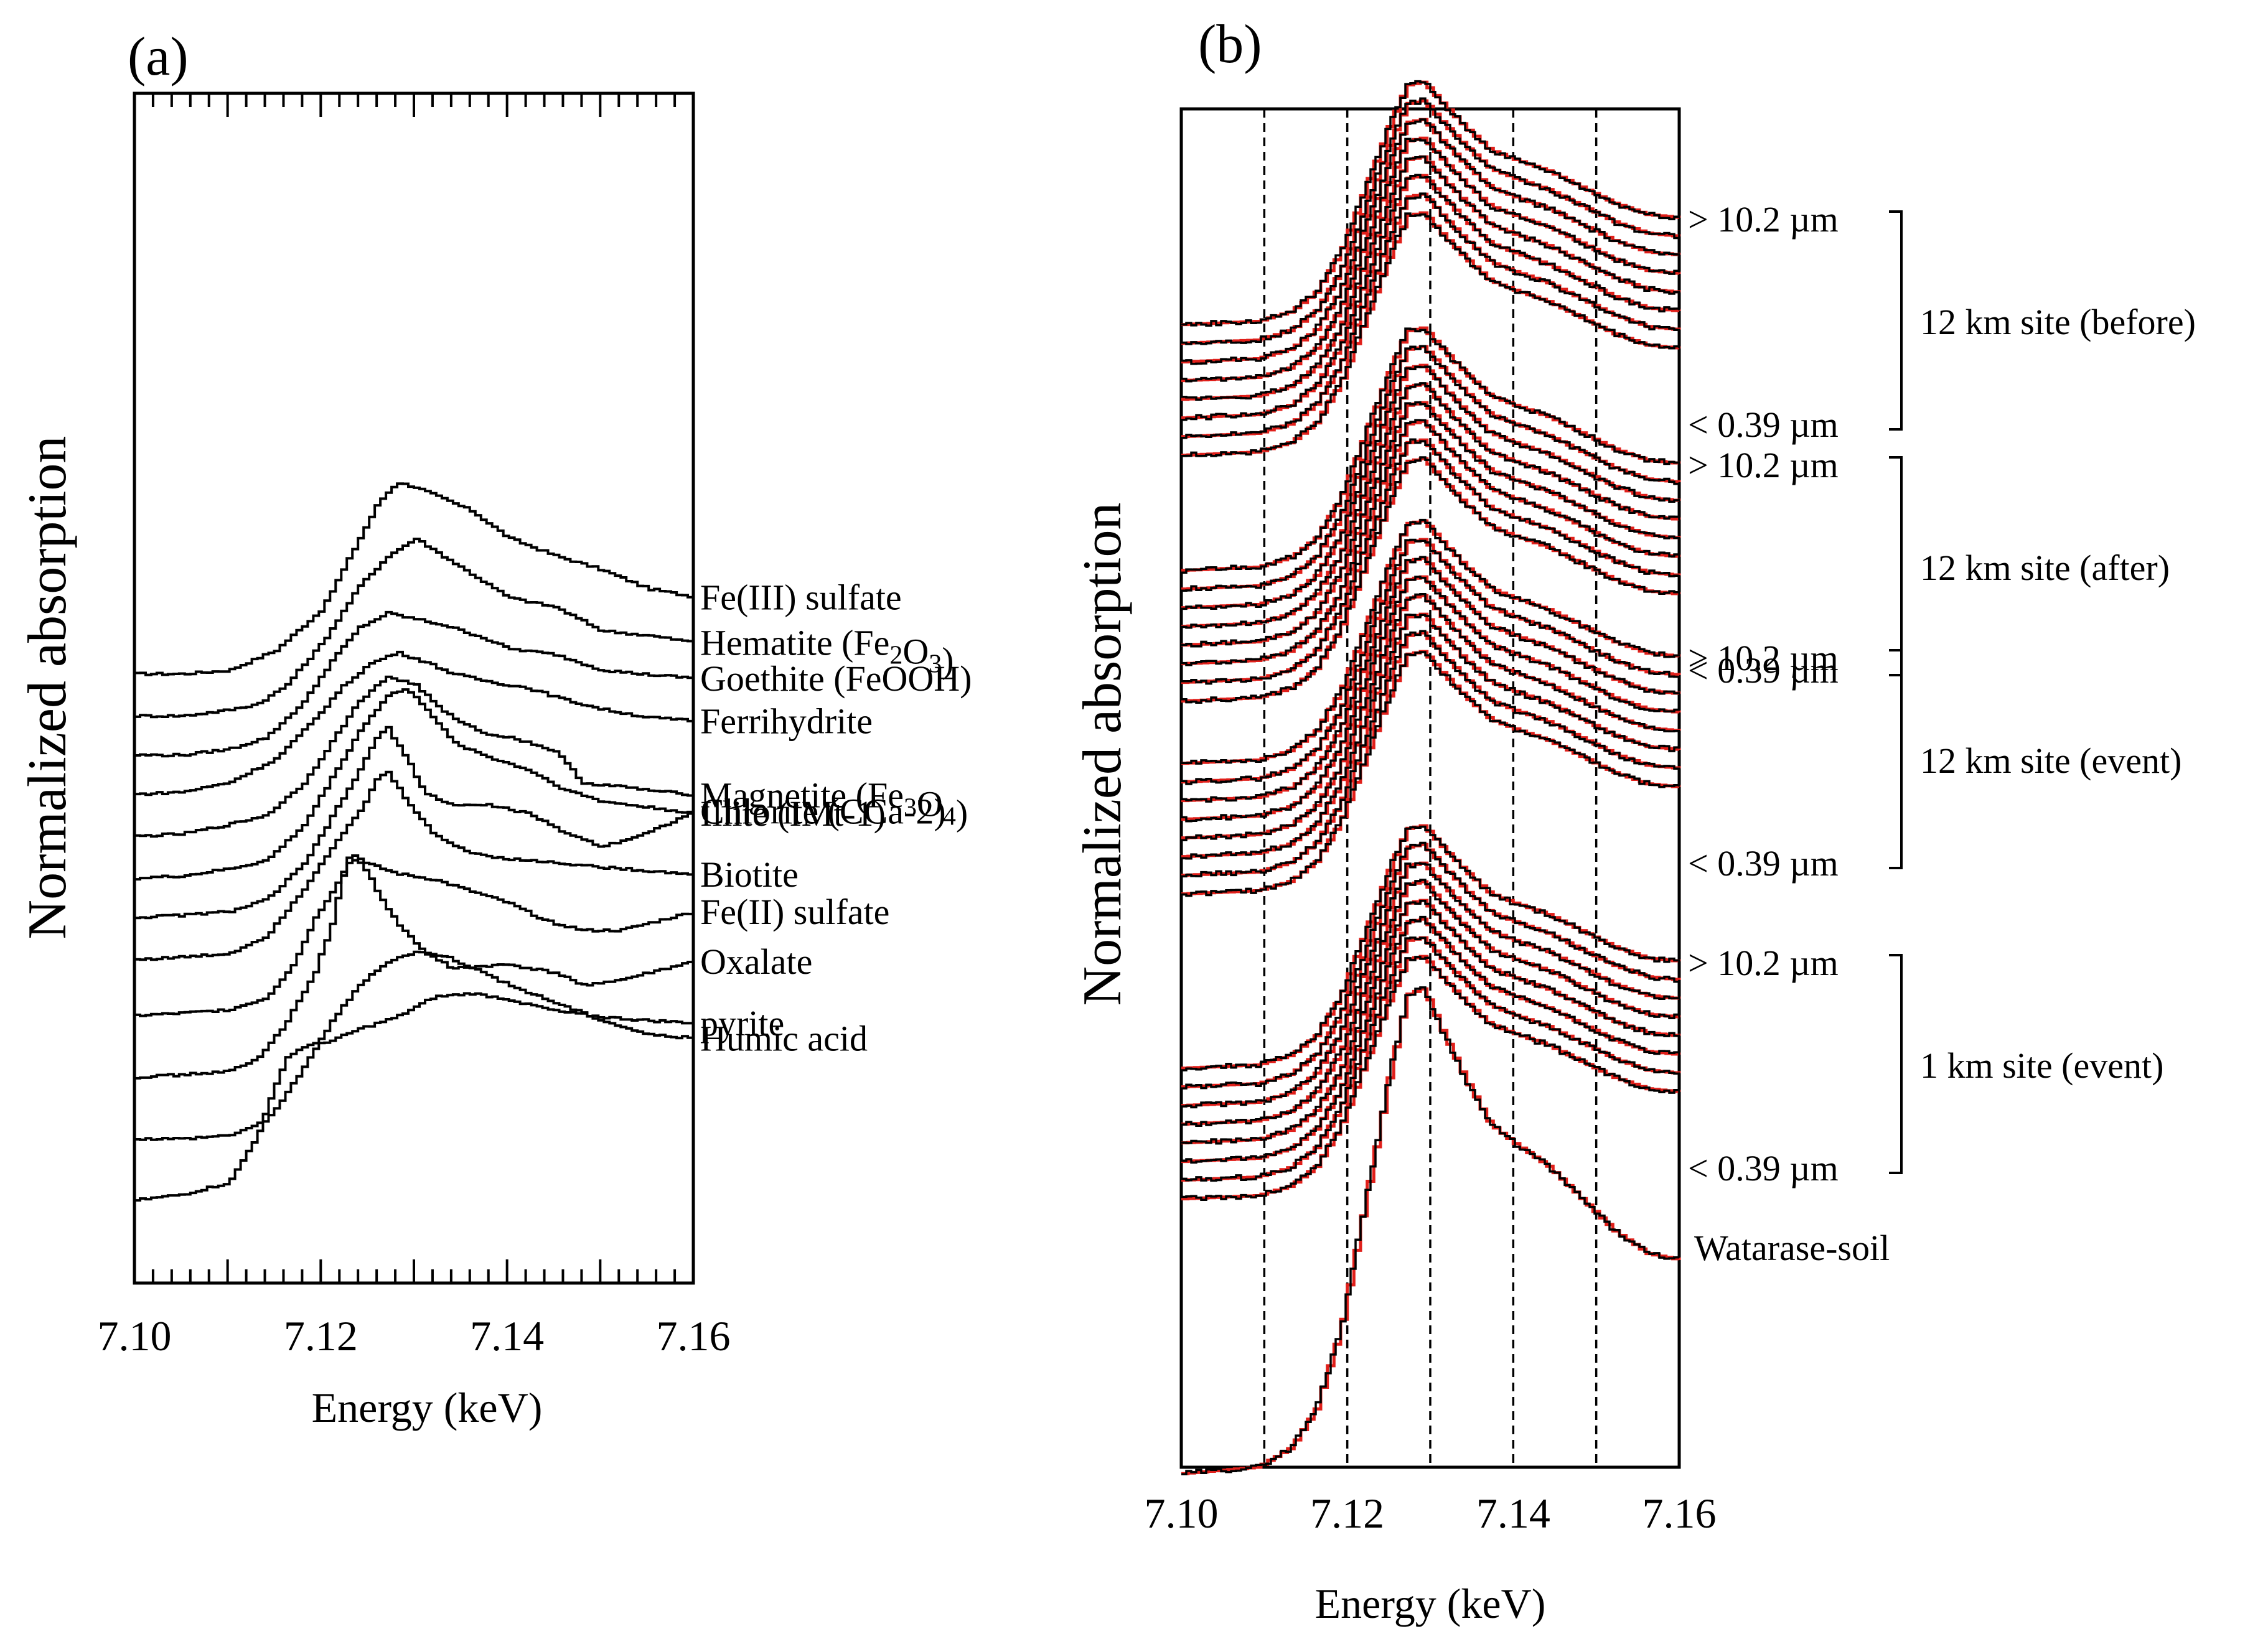 The width and height of the screenshot is (2268, 1634). What do you see at coordinates (756, 961) in the screenshot?
I see `series-label: Oxalate` at bounding box center [756, 961].